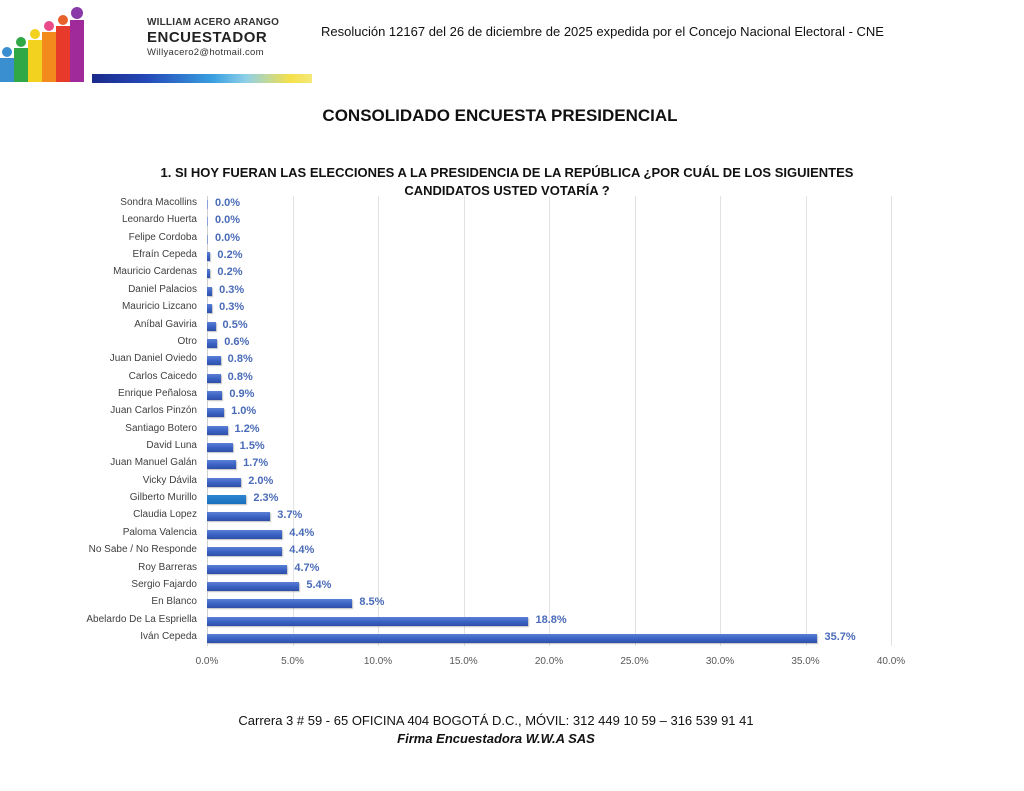 This screenshot has height=791, width=1024. Describe the element at coordinates (161, 428) in the screenshot. I see `category-label: Santiago Botero` at that location.